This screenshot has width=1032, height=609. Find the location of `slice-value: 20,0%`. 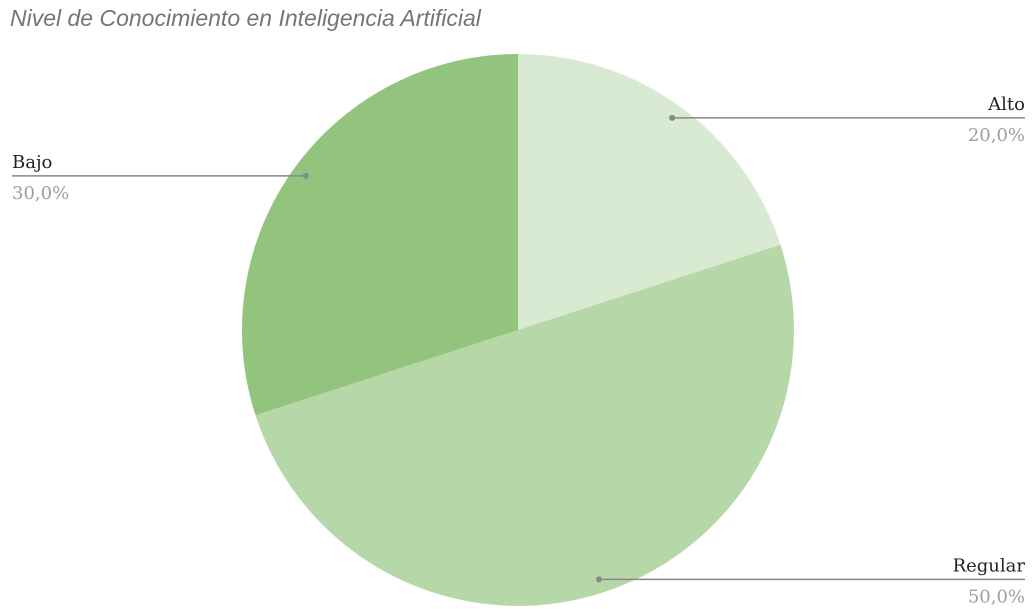

slice-value: 20,0% is located at coordinates (996, 135).